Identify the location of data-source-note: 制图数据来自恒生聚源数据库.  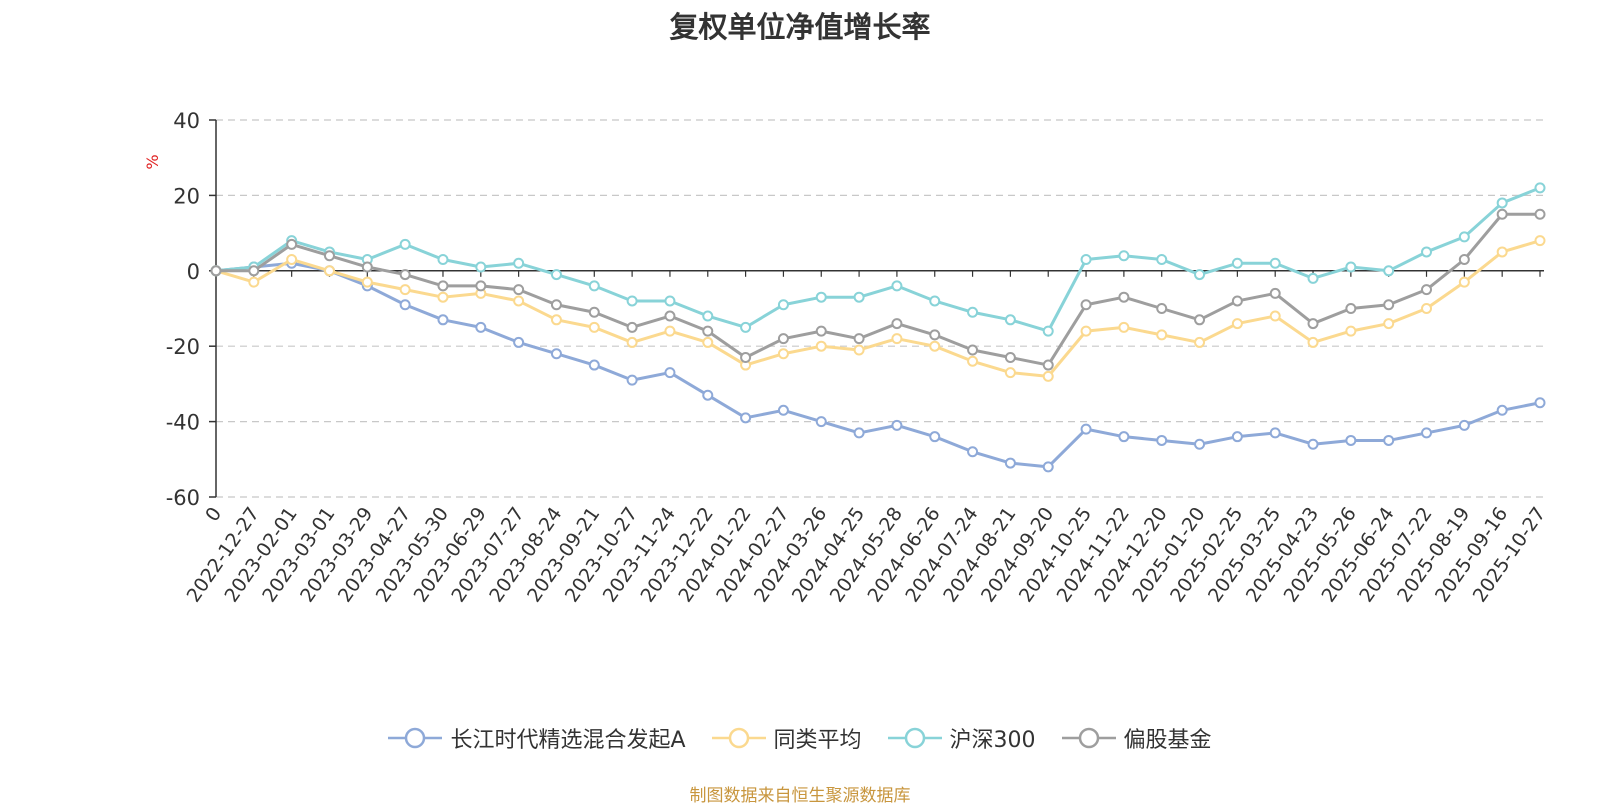
(800, 796).